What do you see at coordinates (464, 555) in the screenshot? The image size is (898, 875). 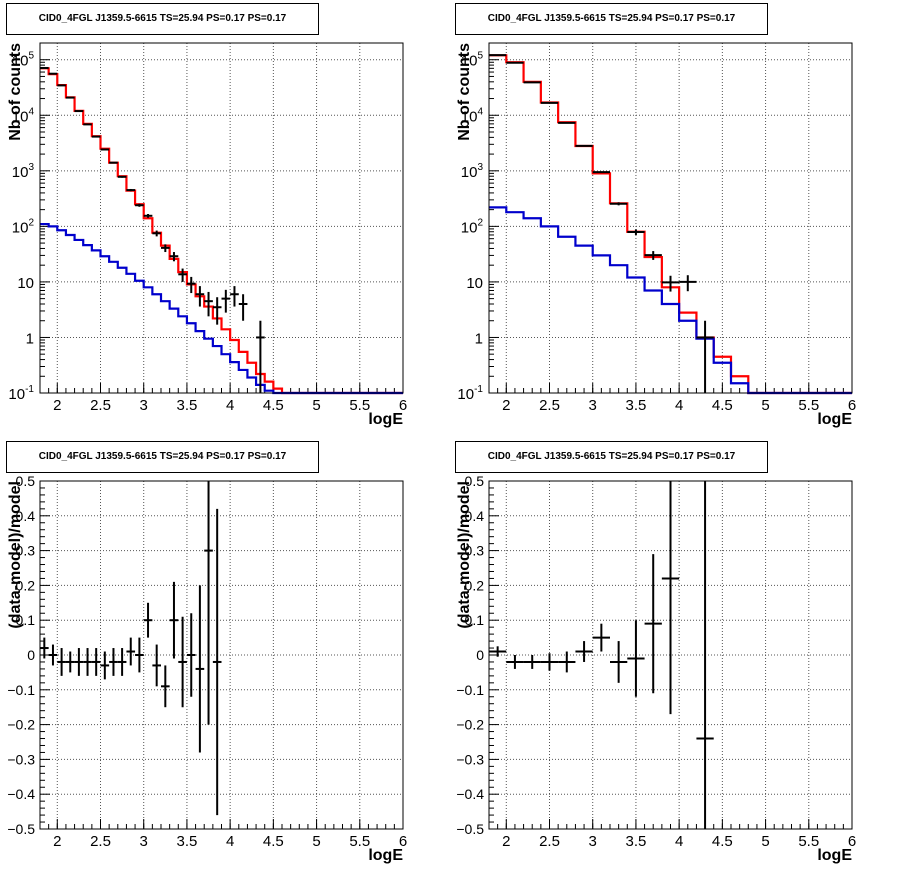 I see `y-axis-label: (data-model)/model` at bounding box center [464, 555].